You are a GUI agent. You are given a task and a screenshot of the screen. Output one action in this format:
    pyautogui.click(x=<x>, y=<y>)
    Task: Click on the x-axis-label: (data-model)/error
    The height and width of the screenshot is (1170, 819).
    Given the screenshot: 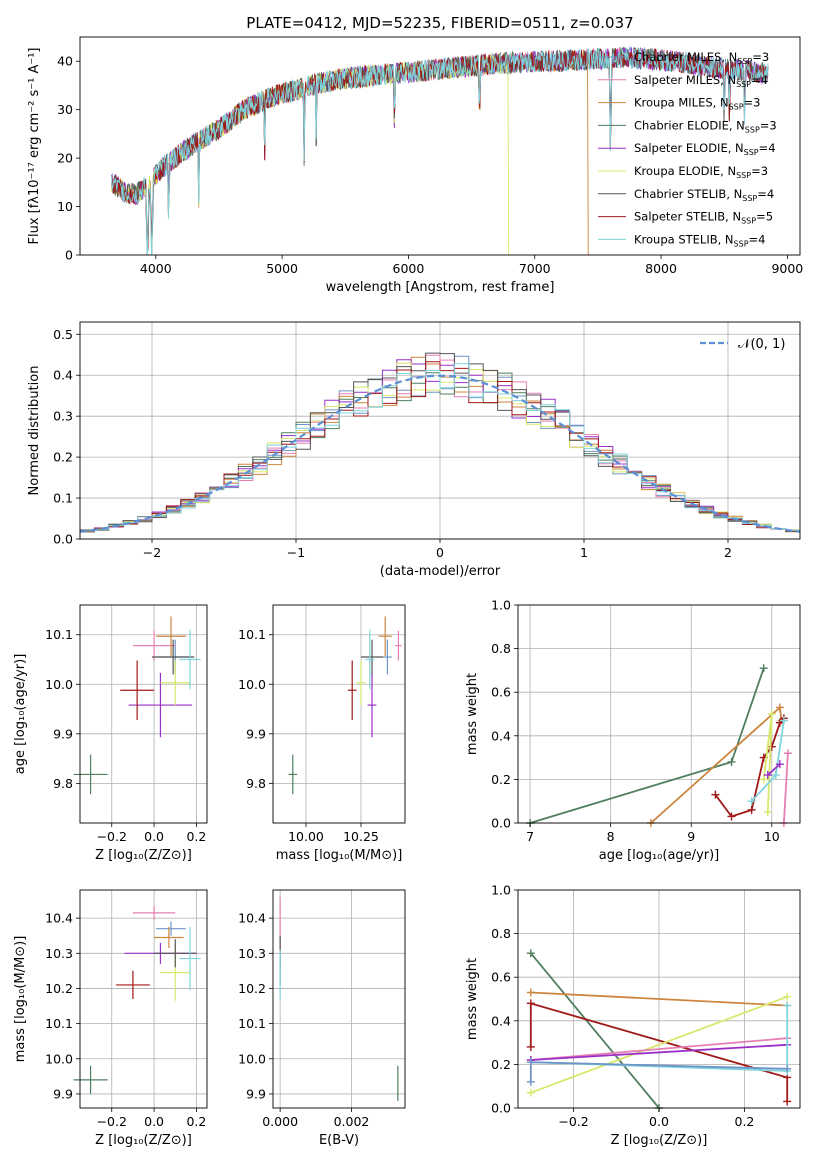 What is the action you would take?
    pyautogui.click(x=440, y=571)
    